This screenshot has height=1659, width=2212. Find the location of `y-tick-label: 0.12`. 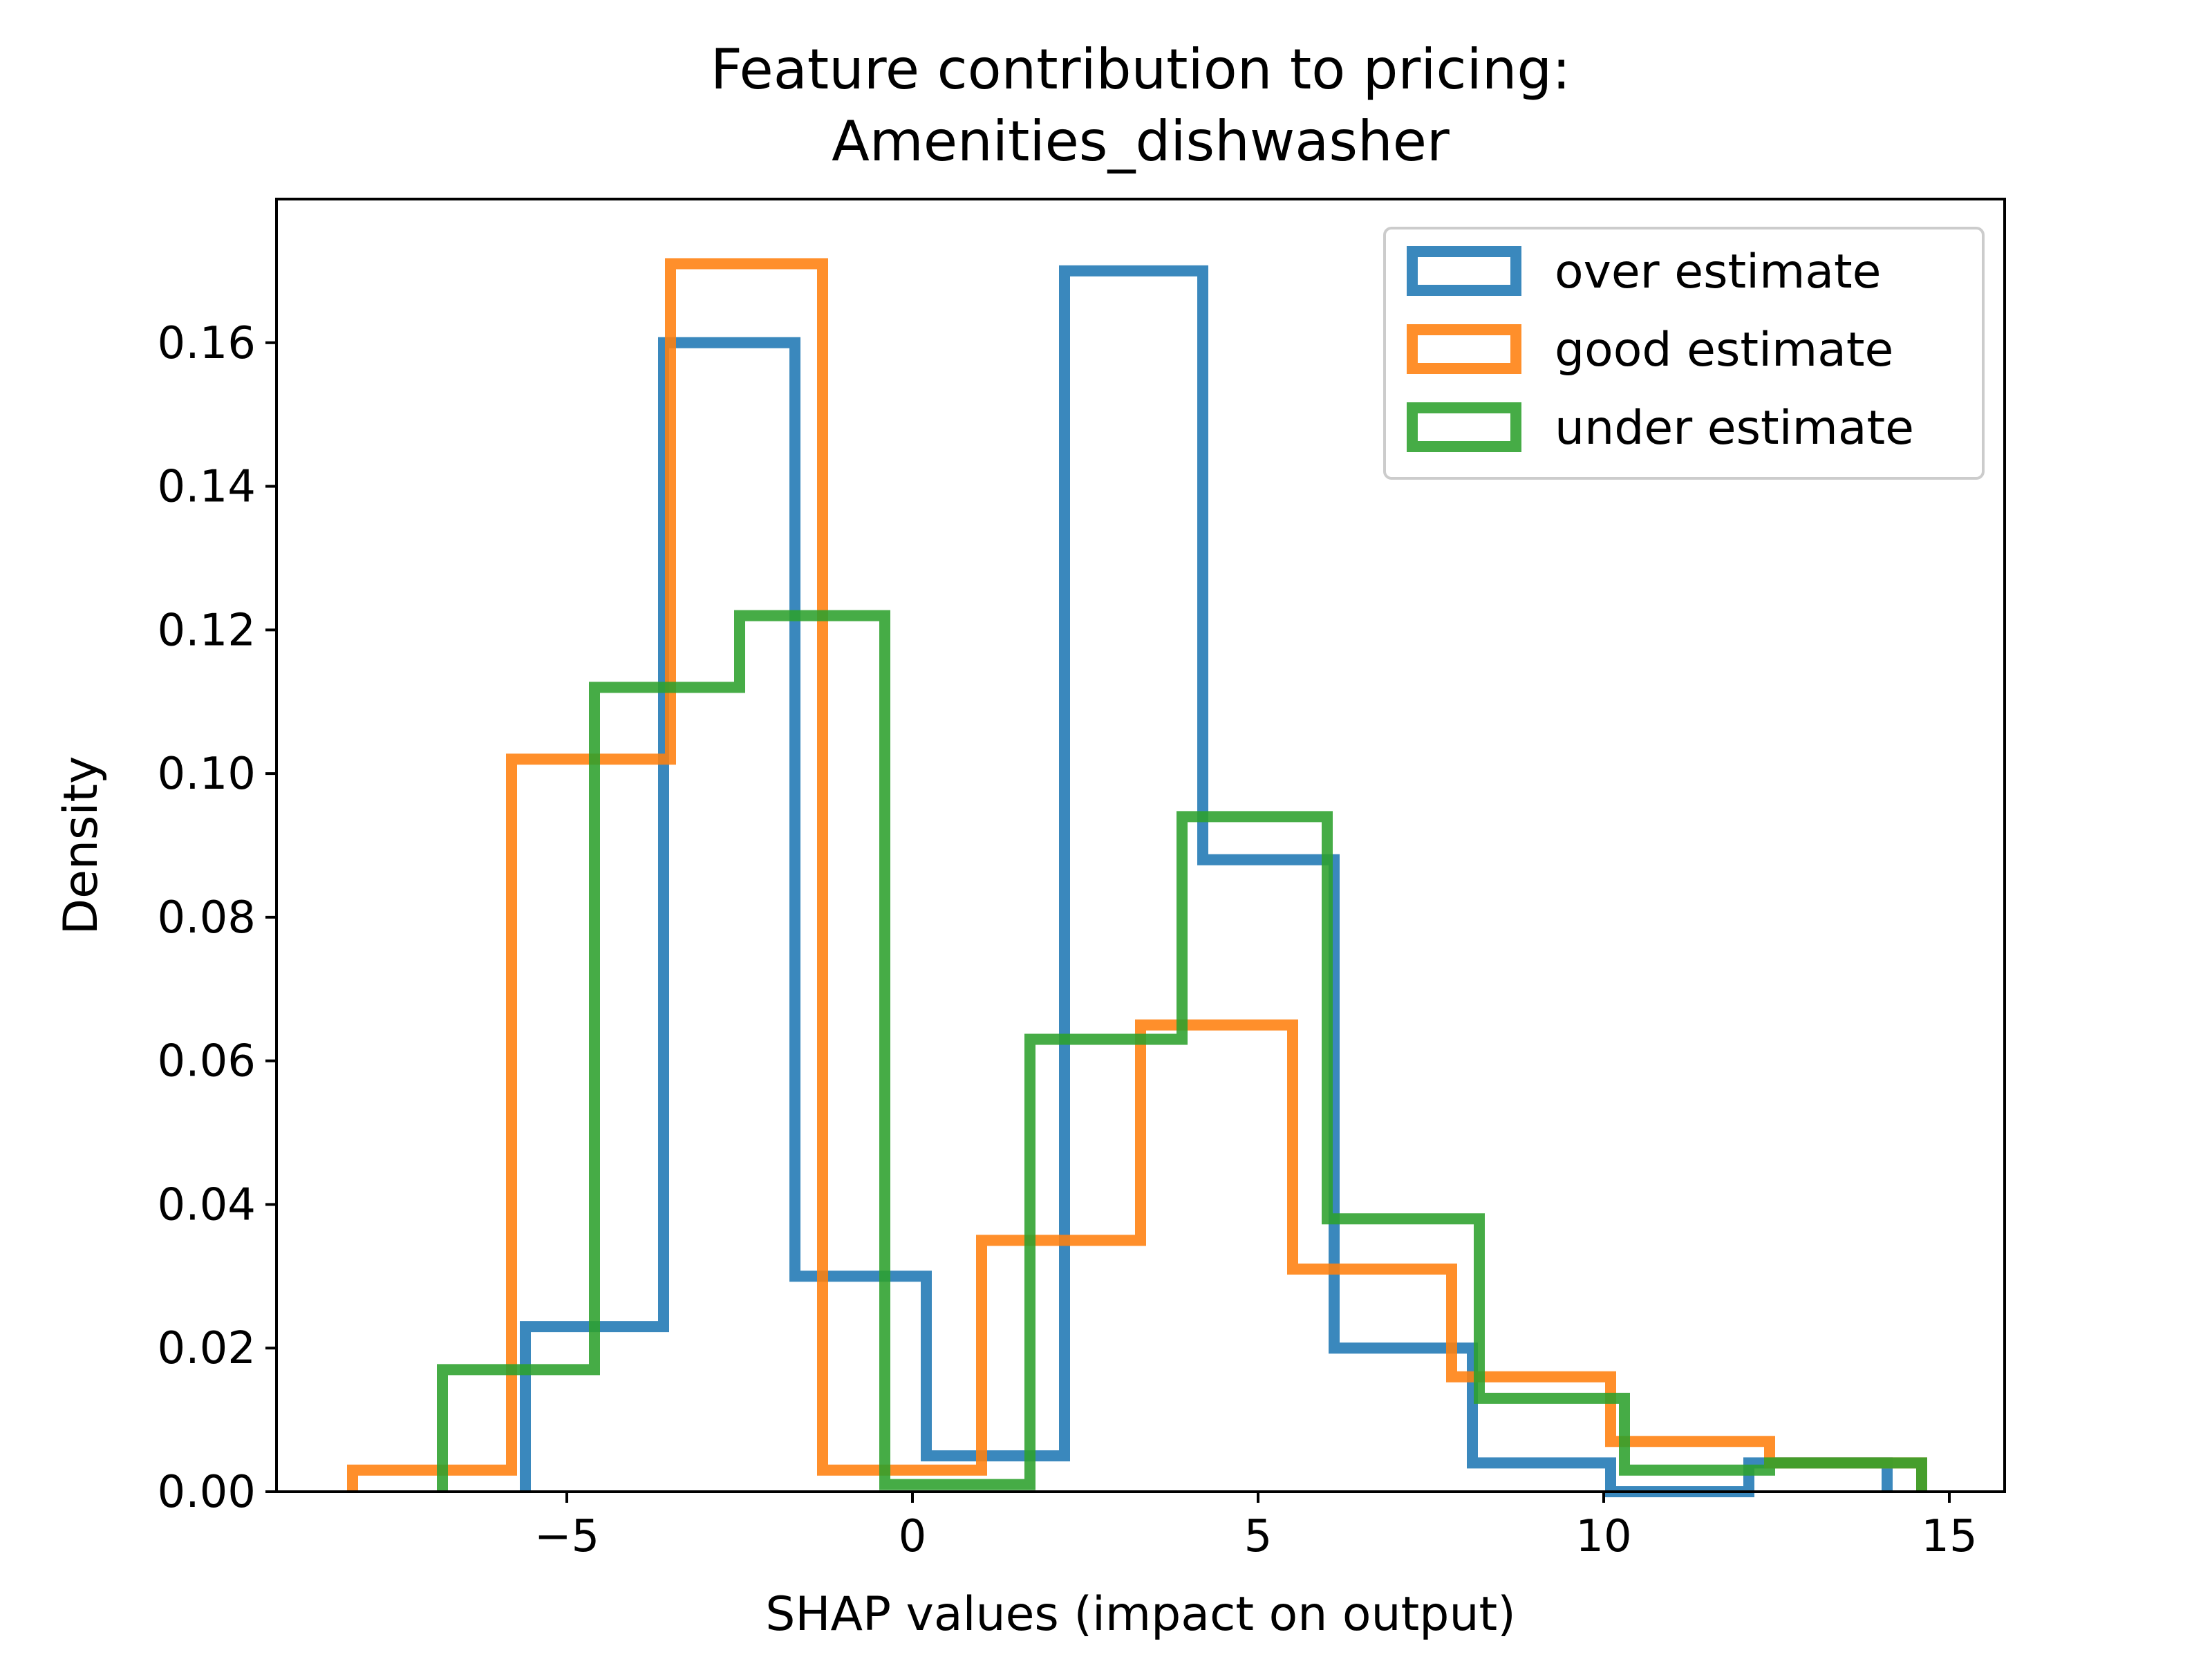

y-tick-label: 0.12 is located at coordinates (207, 630).